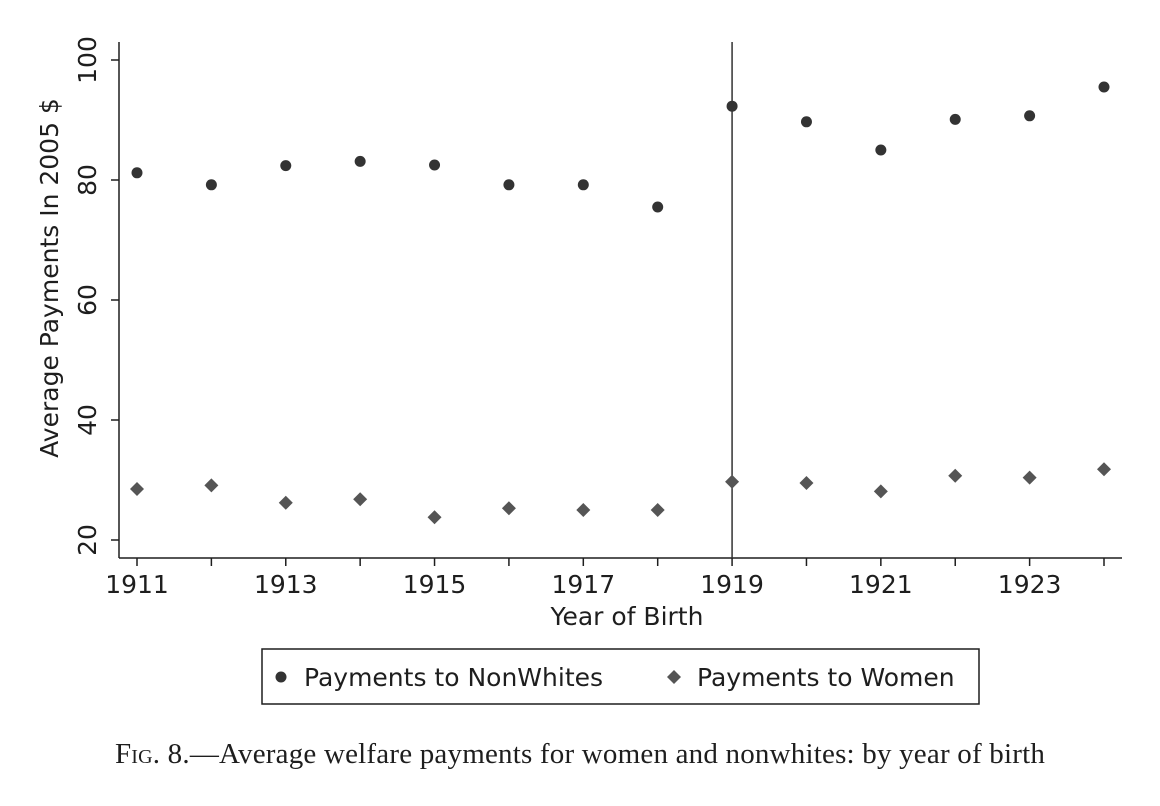 This screenshot has width=1160, height=806. What do you see at coordinates (137, 584) in the screenshot?
I see `x-tick-label: 1911` at bounding box center [137, 584].